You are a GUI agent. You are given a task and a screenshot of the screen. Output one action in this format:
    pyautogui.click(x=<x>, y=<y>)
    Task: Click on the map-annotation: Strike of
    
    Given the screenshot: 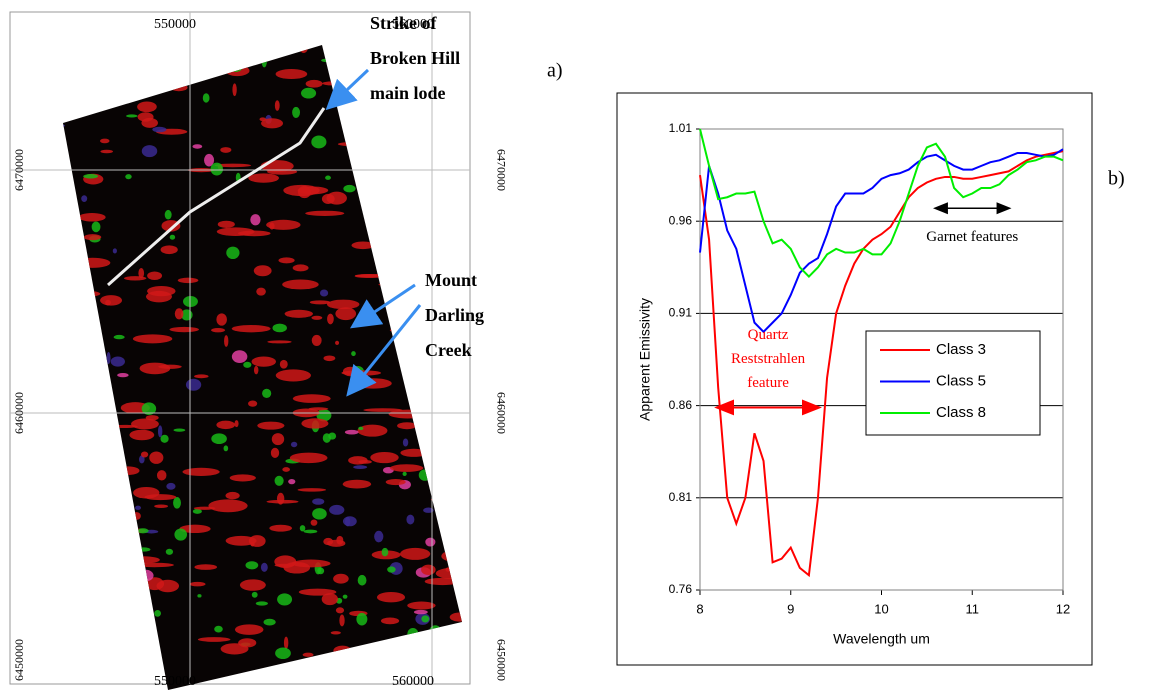 What is the action you would take?
    pyautogui.click(x=403, y=23)
    